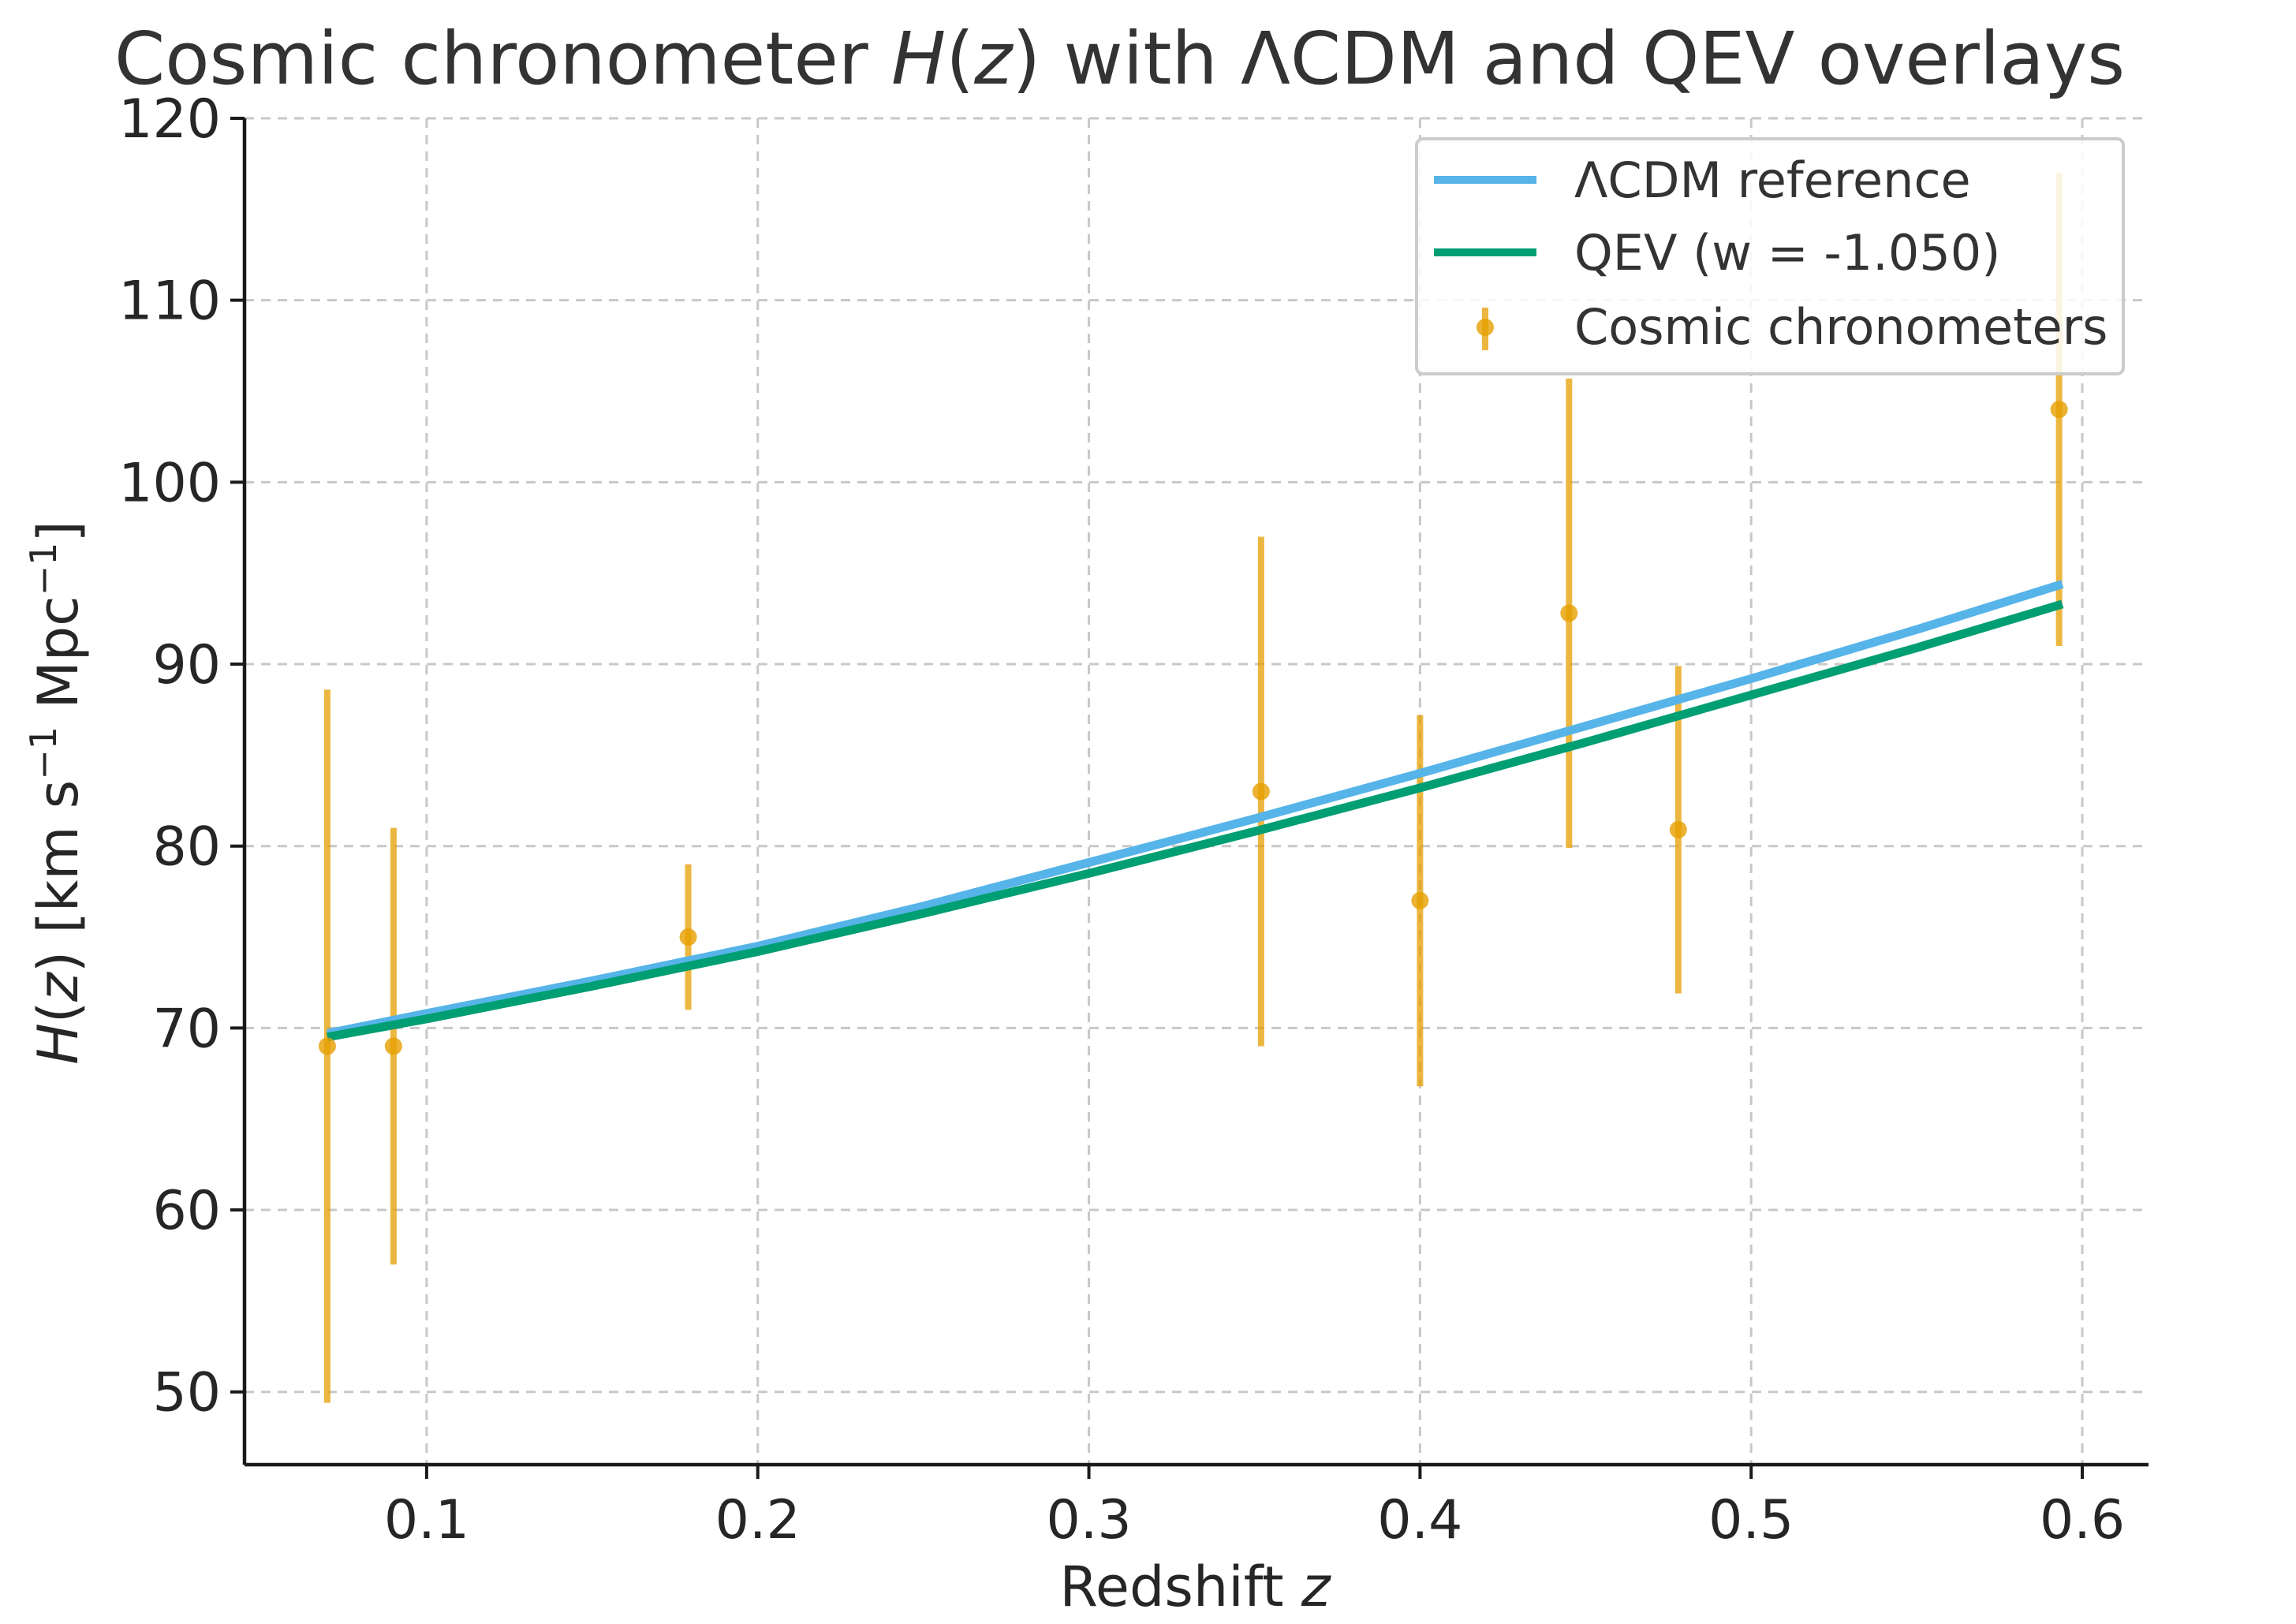  Describe the element at coordinates (1485, 327) in the screenshot. I see `legend-swatch-chronometers-marker` at that location.